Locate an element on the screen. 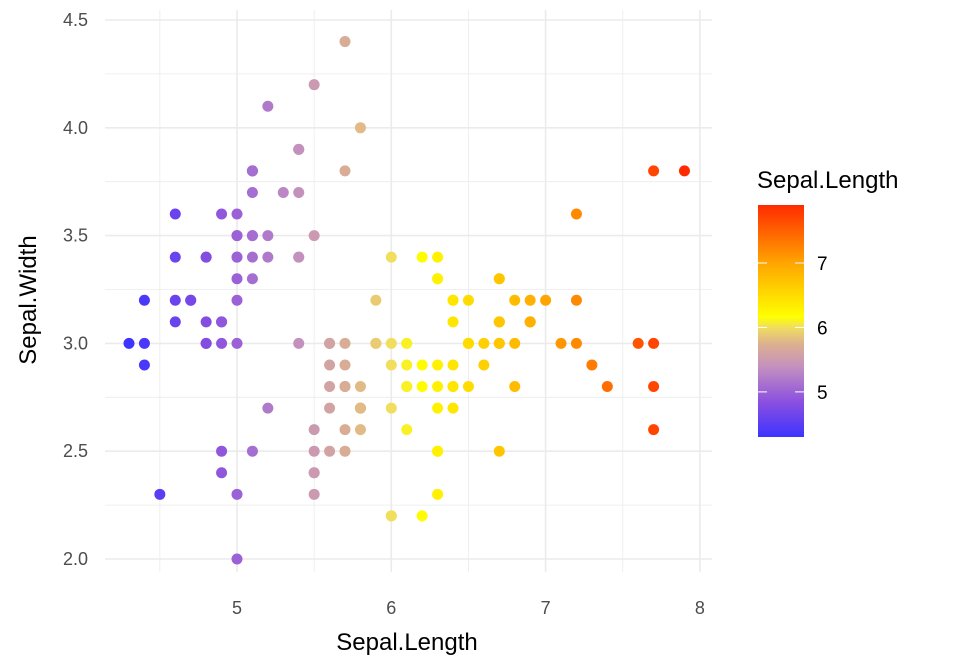 Image resolution: width=960 pixels, height=672 pixels. x-axis-label: Sepal.Length is located at coordinates (406, 642).